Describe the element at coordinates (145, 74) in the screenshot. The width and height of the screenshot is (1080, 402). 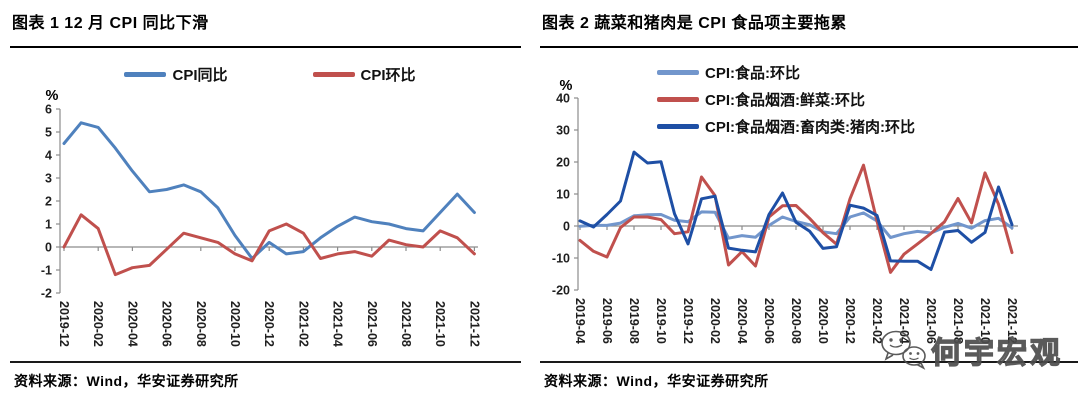
I see `cpi-yoy-line-swatch` at that location.